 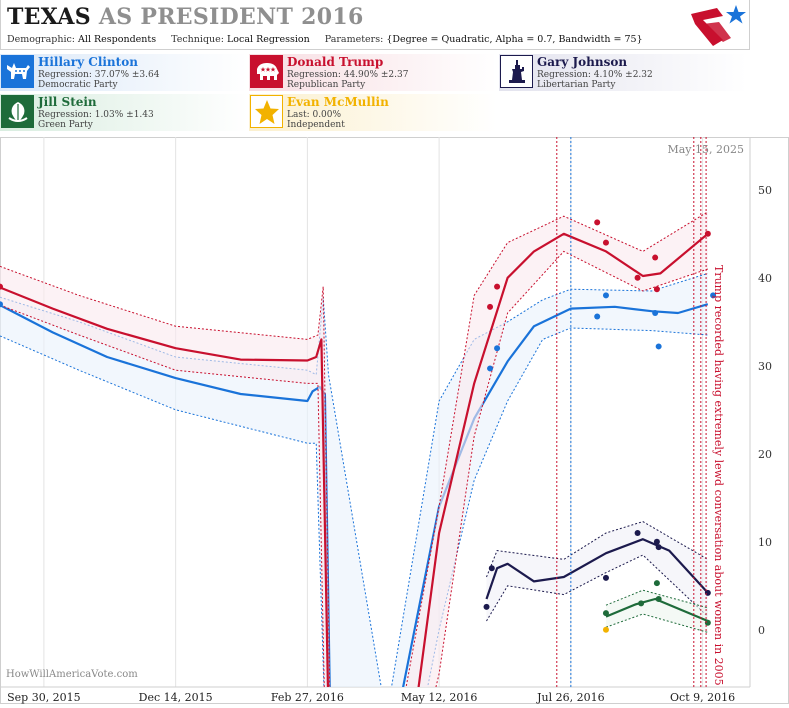 I want to click on globe-leaf-icon, so click(x=17, y=111).